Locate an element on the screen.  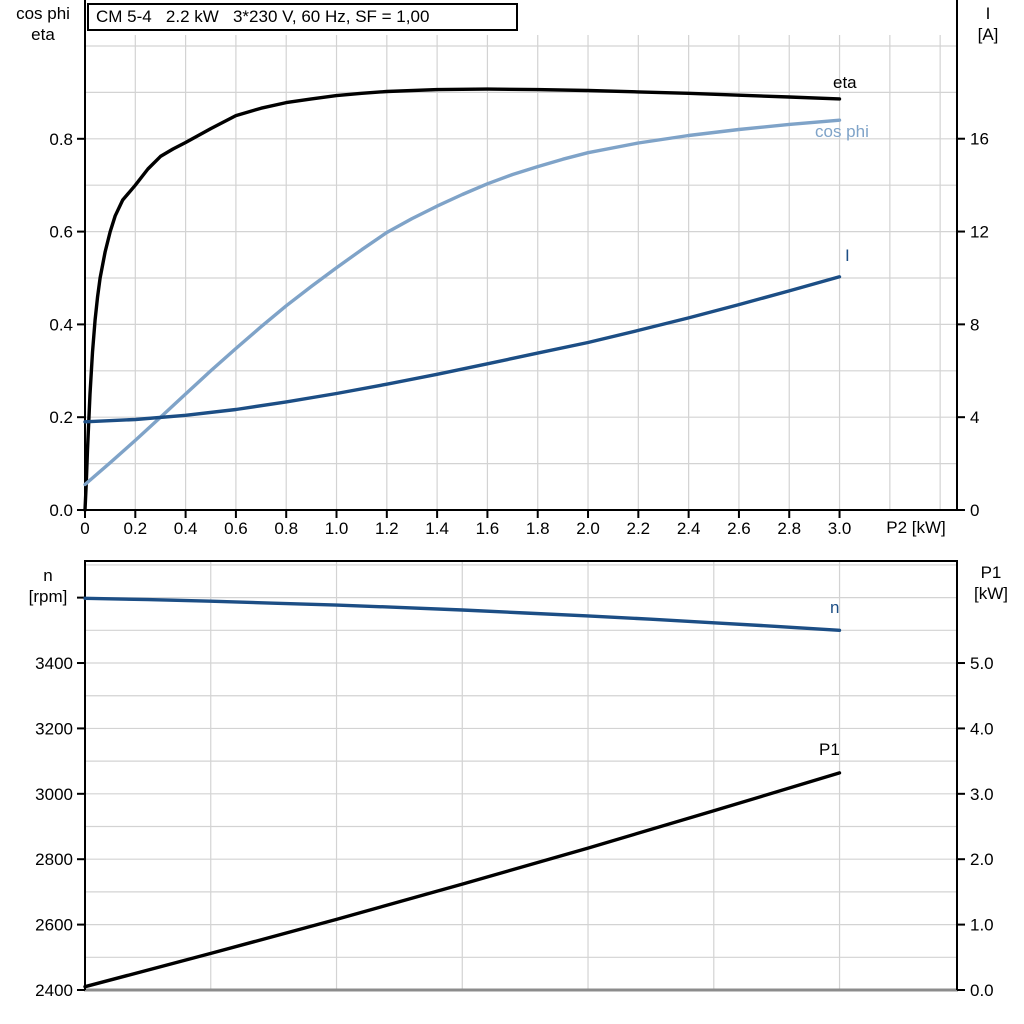
right-axis-title-line2: [A] is located at coordinates (988, 34).